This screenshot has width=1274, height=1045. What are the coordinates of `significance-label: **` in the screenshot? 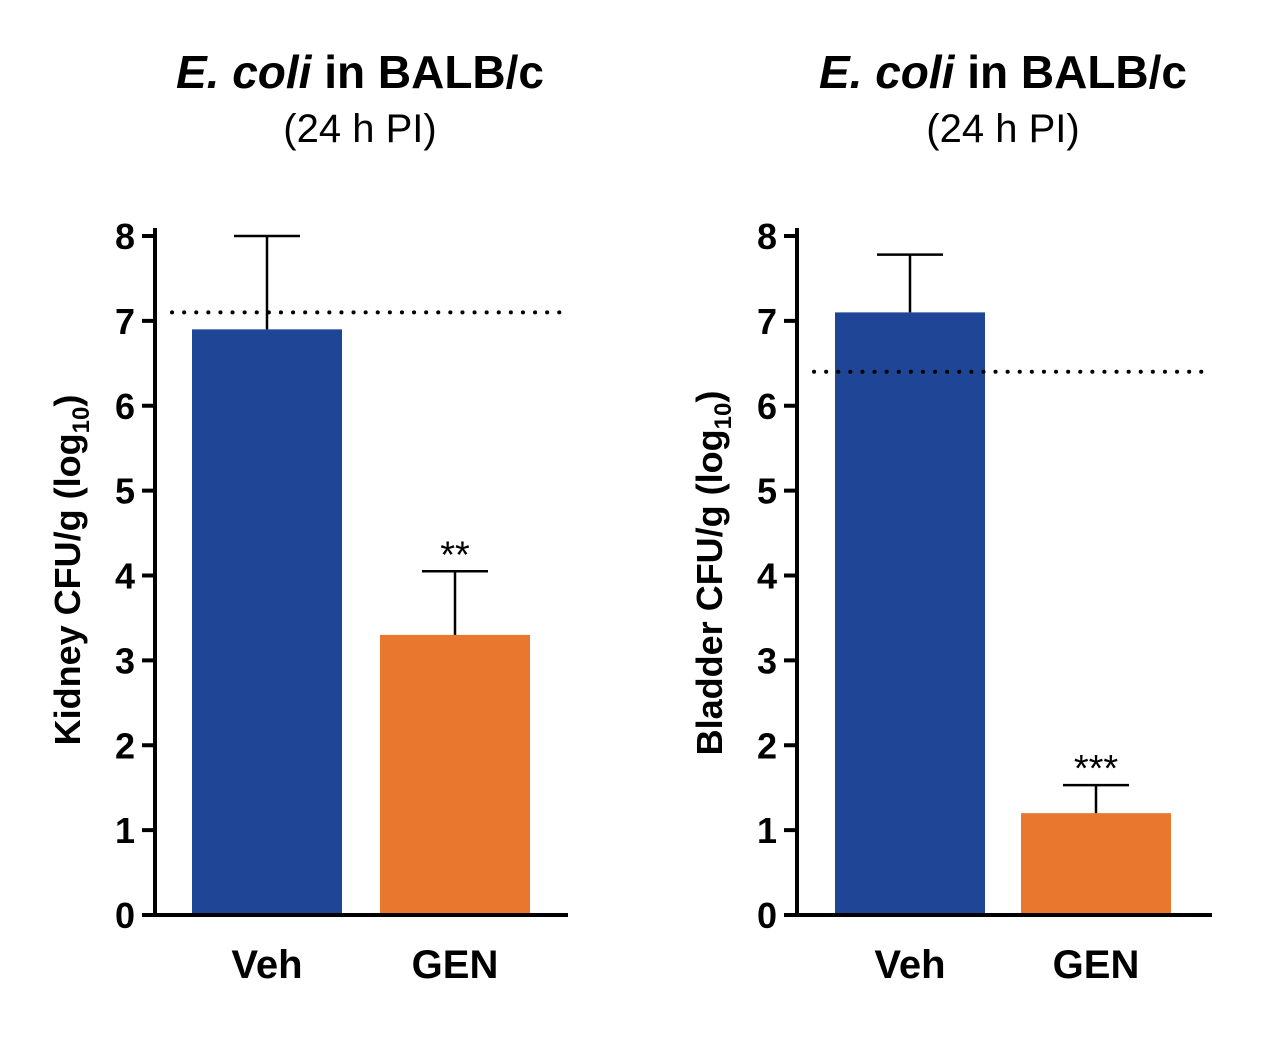 It's located at (455, 555).